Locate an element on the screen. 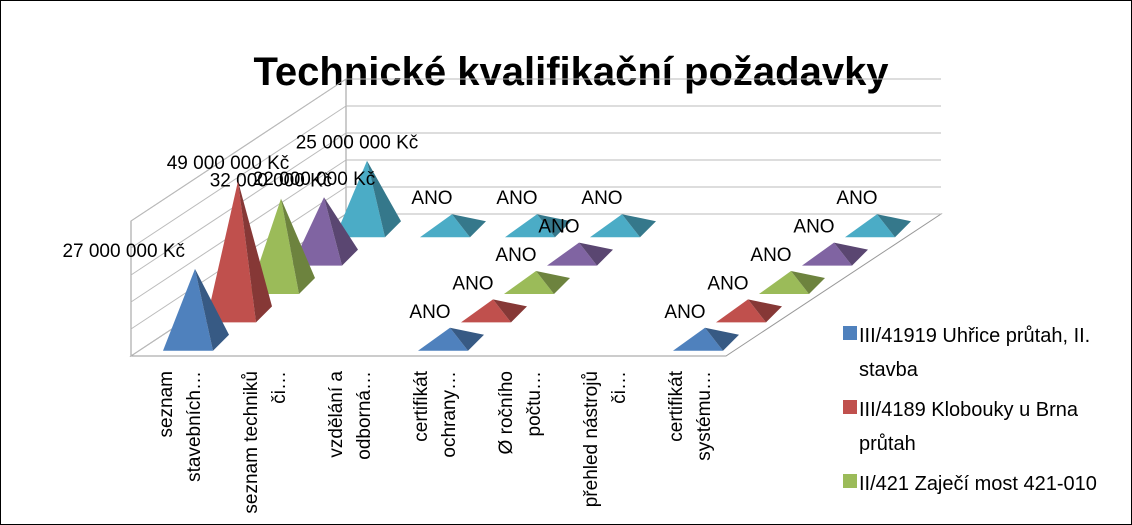 The image size is (1132, 525). chart-title: Technické kvalifikační požadavky is located at coordinates (571, 72).